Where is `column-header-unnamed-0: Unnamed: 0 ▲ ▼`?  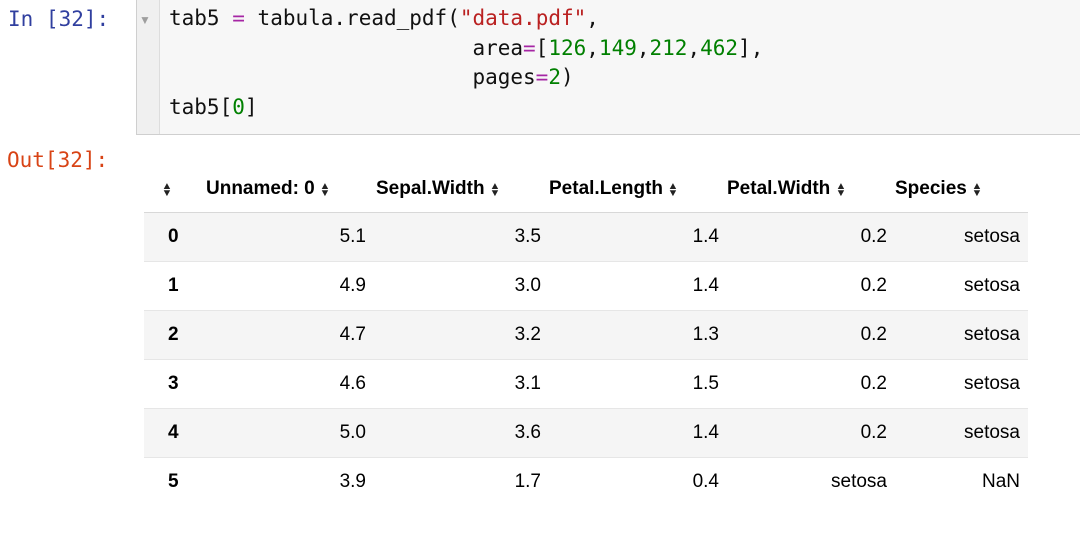 column-header-unnamed-0: Unnamed: 0 ▲ ▼ is located at coordinates (291, 189).